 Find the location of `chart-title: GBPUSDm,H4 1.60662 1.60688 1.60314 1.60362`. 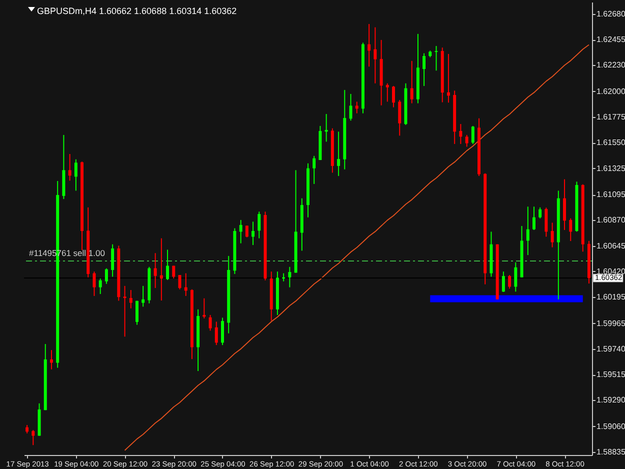

chart-title: GBPUSDm,H4 1.60662 1.60688 1.60314 1.60362 is located at coordinates (137, 11).